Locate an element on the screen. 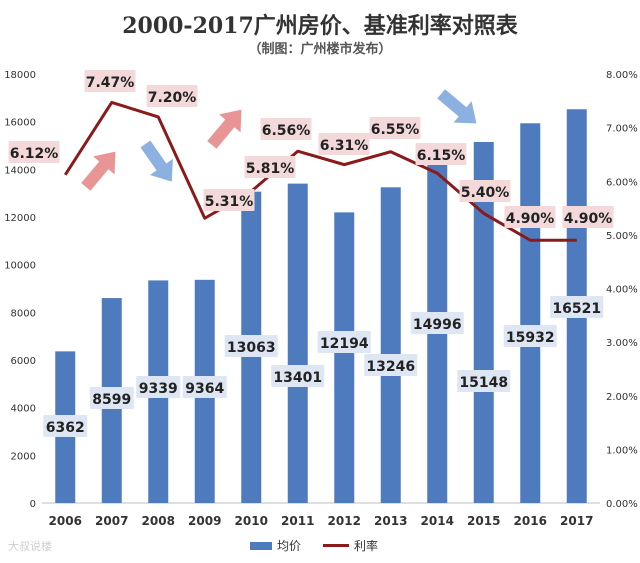  y-right-tick-label: 6.00% is located at coordinates (622, 182).